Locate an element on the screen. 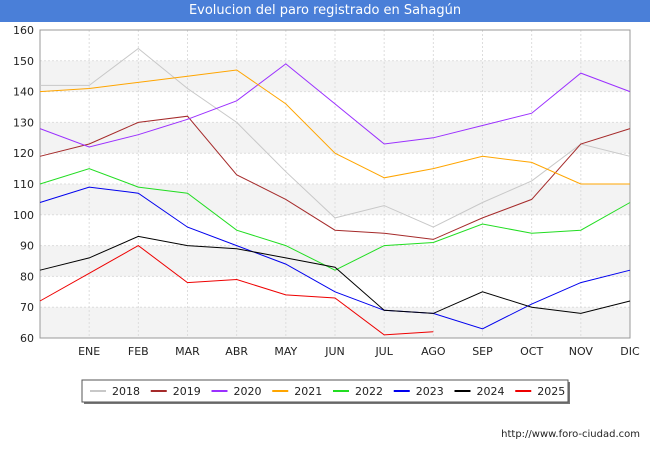 The height and width of the screenshot is (450, 650). x-tick-label: NOV is located at coordinates (581, 351).